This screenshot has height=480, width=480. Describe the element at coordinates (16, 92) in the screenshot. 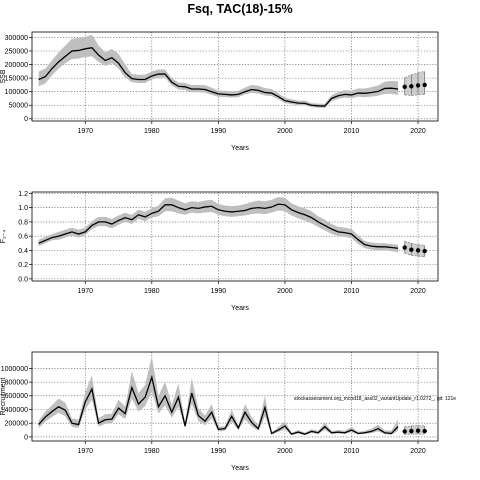

I see `y-tick-label: 100000` at that location.